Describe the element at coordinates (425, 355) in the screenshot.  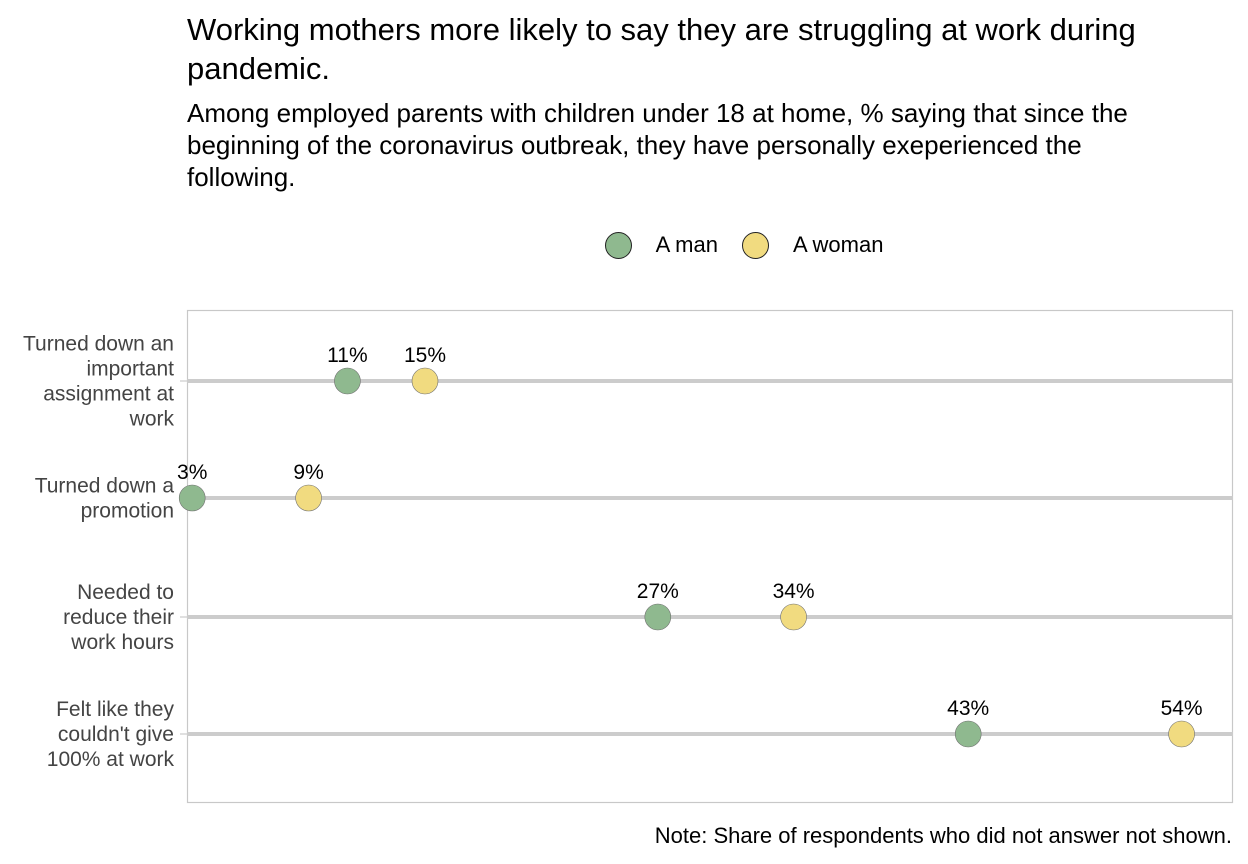
I see `data-label: 15%` at that location.